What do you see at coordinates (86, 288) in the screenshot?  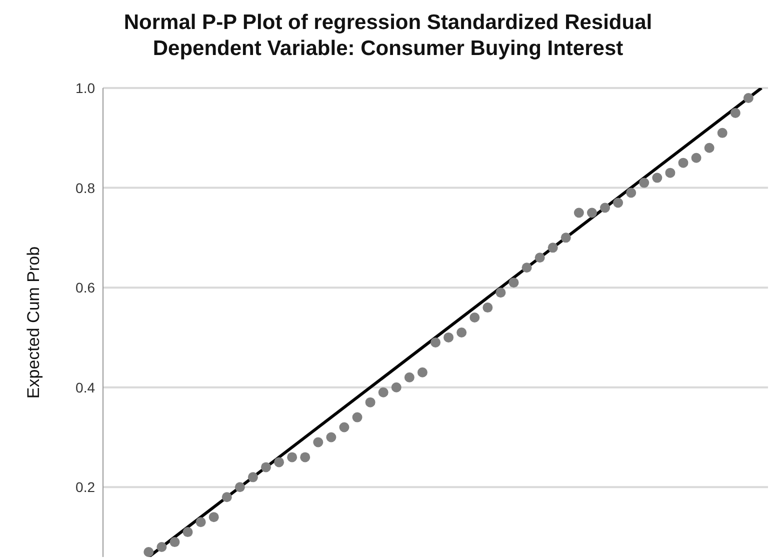 I see `y-tick-label: 0.6` at bounding box center [86, 288].